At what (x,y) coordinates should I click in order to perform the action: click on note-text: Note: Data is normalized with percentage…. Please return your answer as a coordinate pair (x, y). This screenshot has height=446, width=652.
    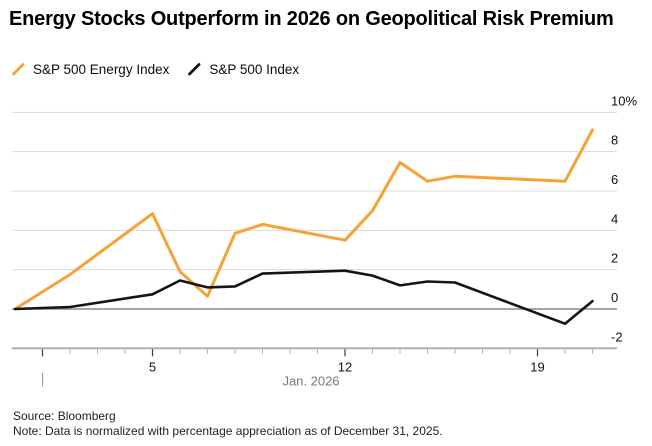
    Looking at the image, I should click on (228, 430).